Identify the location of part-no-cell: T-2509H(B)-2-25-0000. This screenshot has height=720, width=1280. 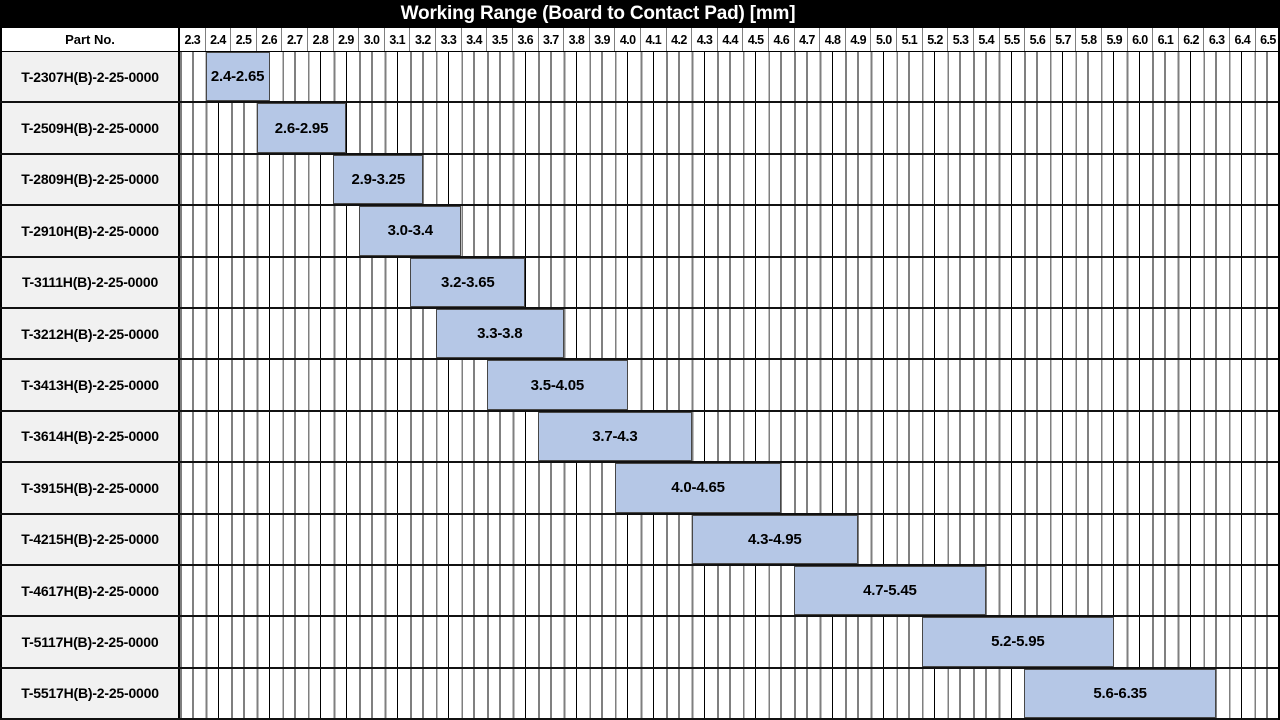
(90, 128).